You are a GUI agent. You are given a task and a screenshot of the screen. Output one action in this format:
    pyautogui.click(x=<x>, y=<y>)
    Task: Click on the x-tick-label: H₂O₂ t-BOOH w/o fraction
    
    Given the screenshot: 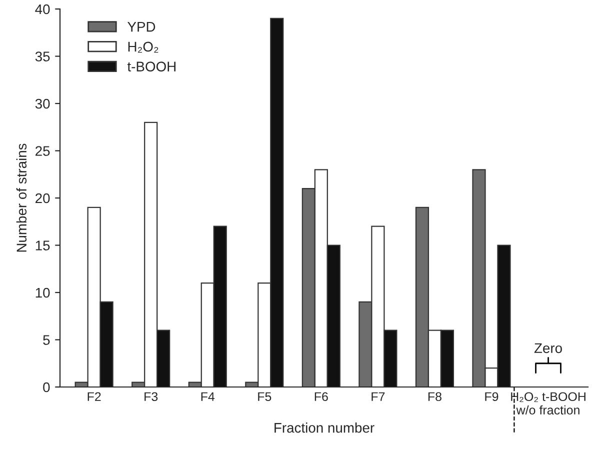 What is the action you would take?
    pyautogui.click(x=548, y=403)
    